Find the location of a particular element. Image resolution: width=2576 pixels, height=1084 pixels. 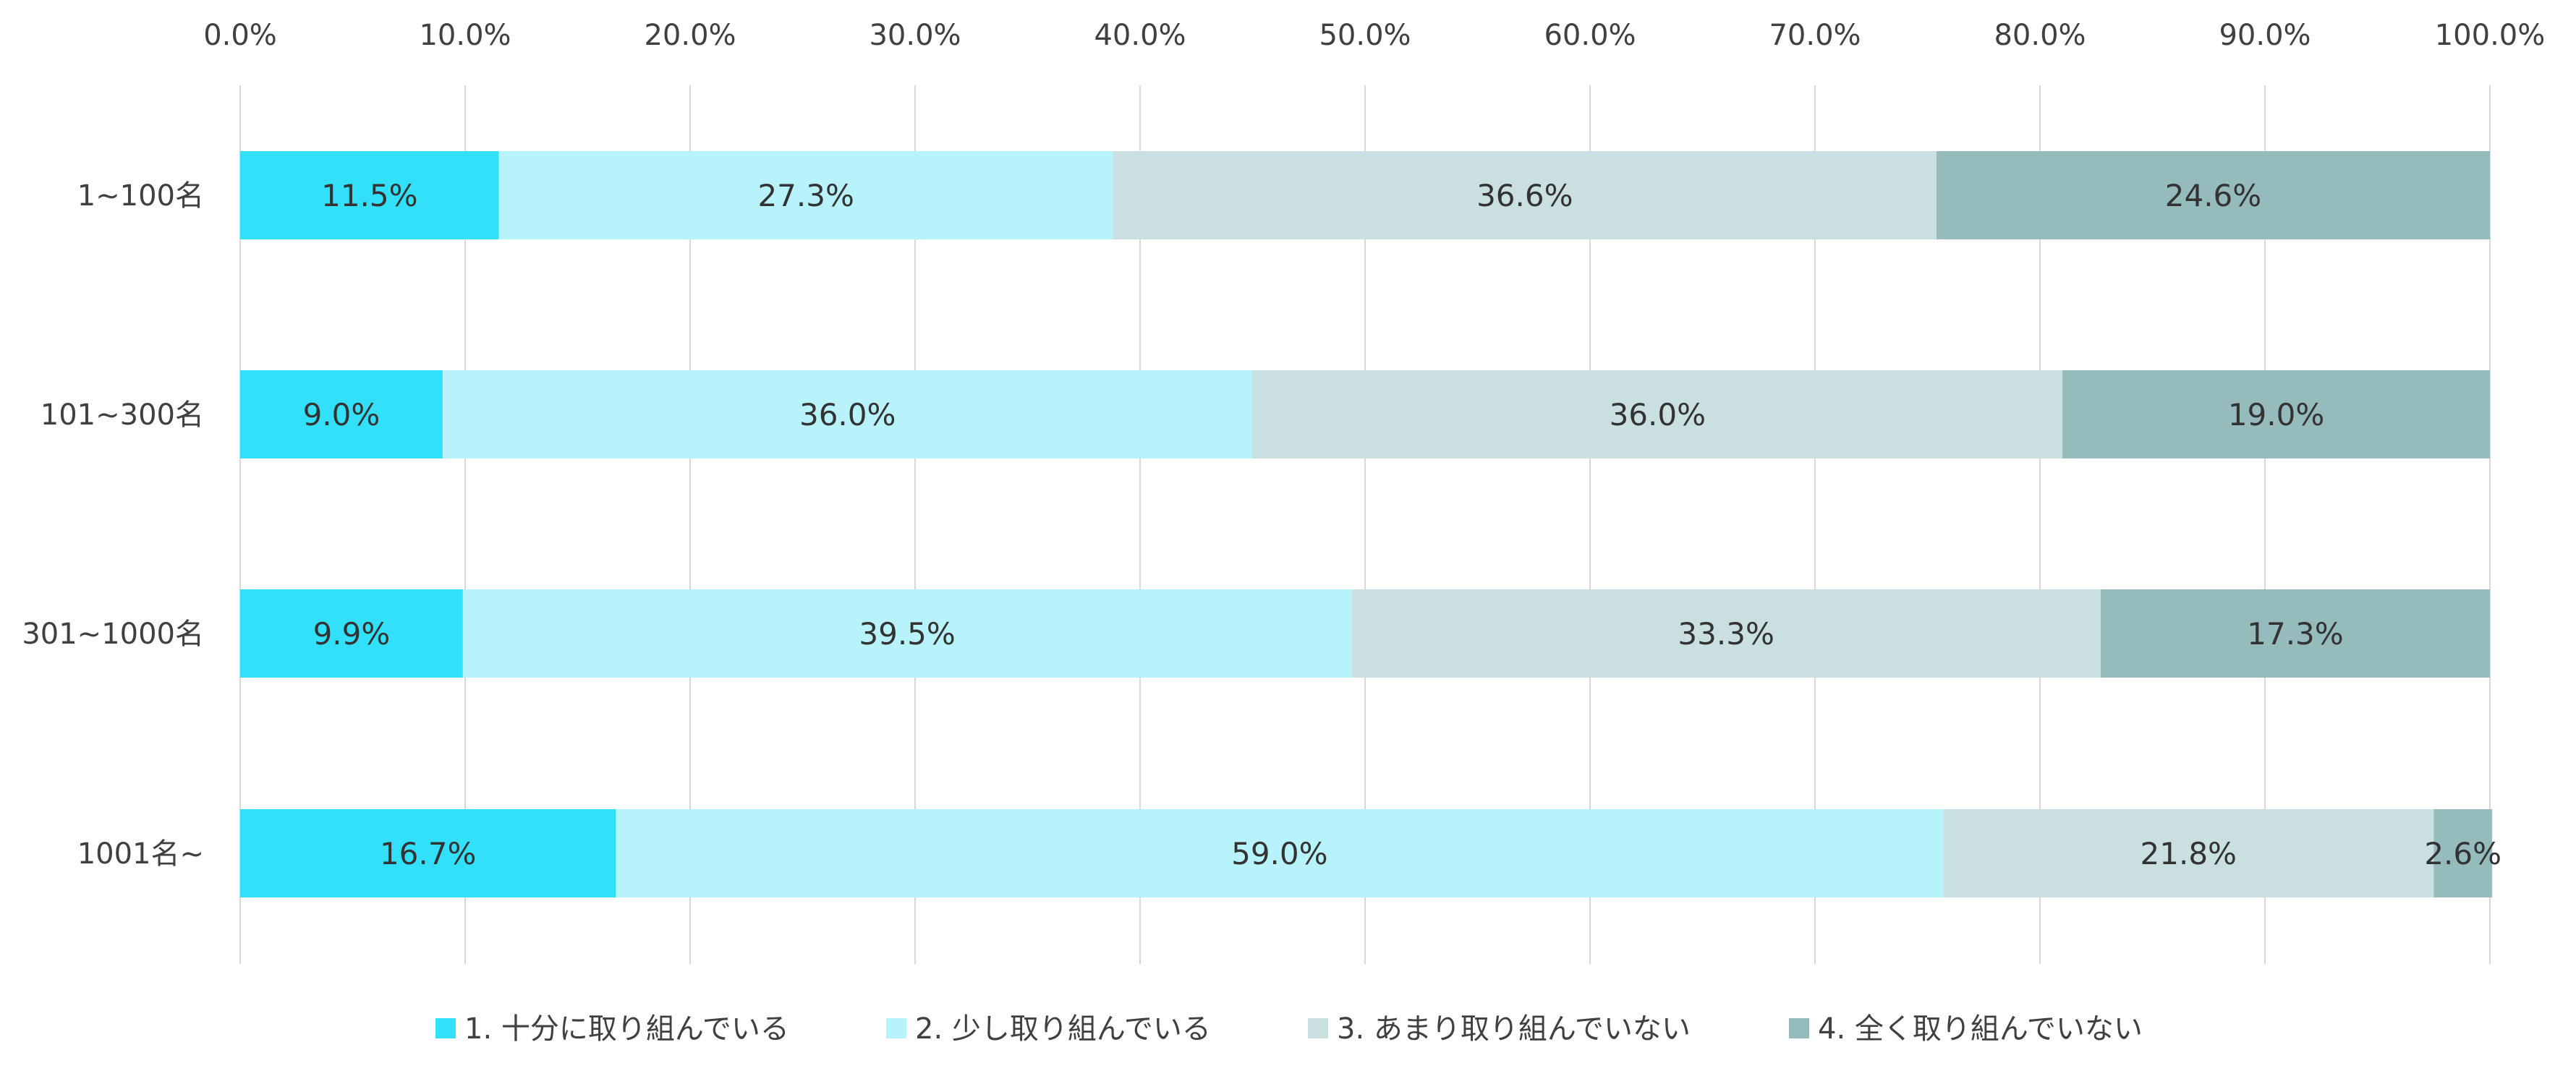

x-tick-label: 10.0% is located at coordinates (465, 35).